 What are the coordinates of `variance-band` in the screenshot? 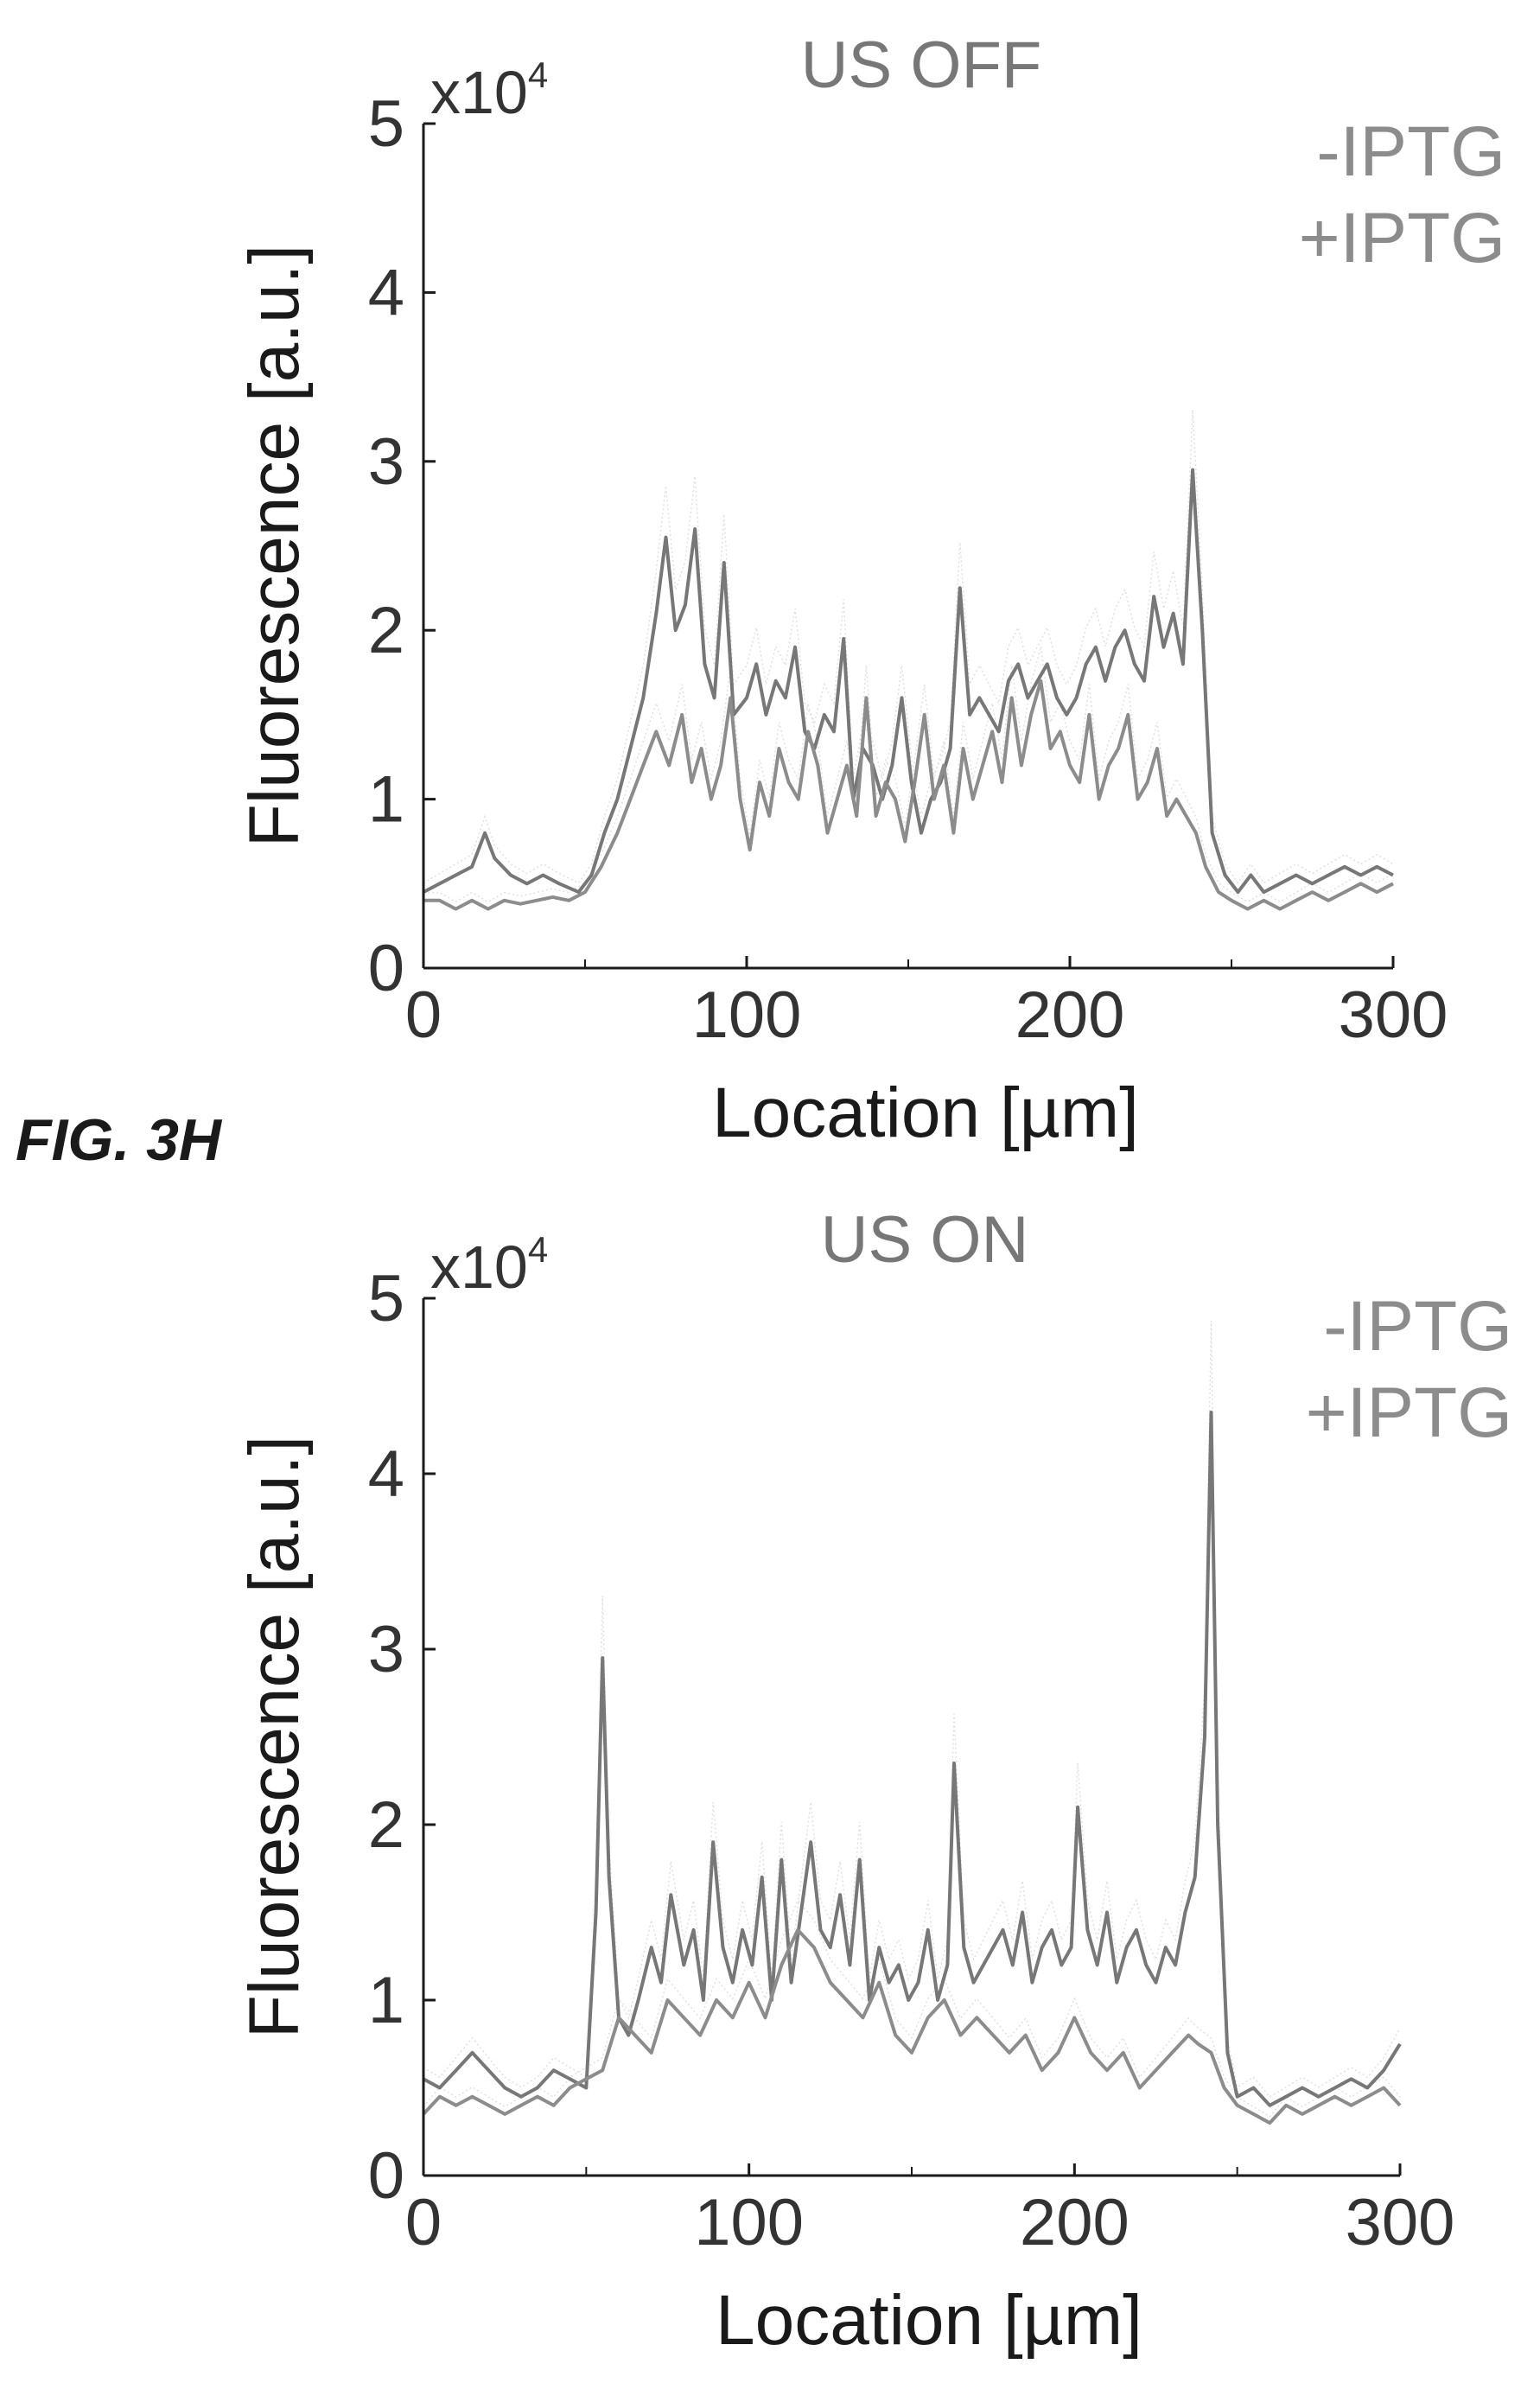 It's located at (908, 657).